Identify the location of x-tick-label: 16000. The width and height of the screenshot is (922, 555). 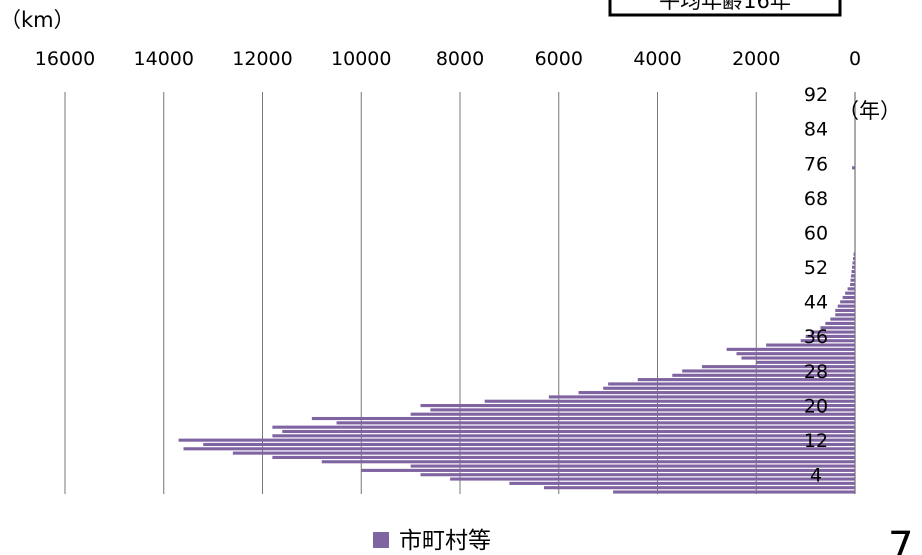
(65, 59).